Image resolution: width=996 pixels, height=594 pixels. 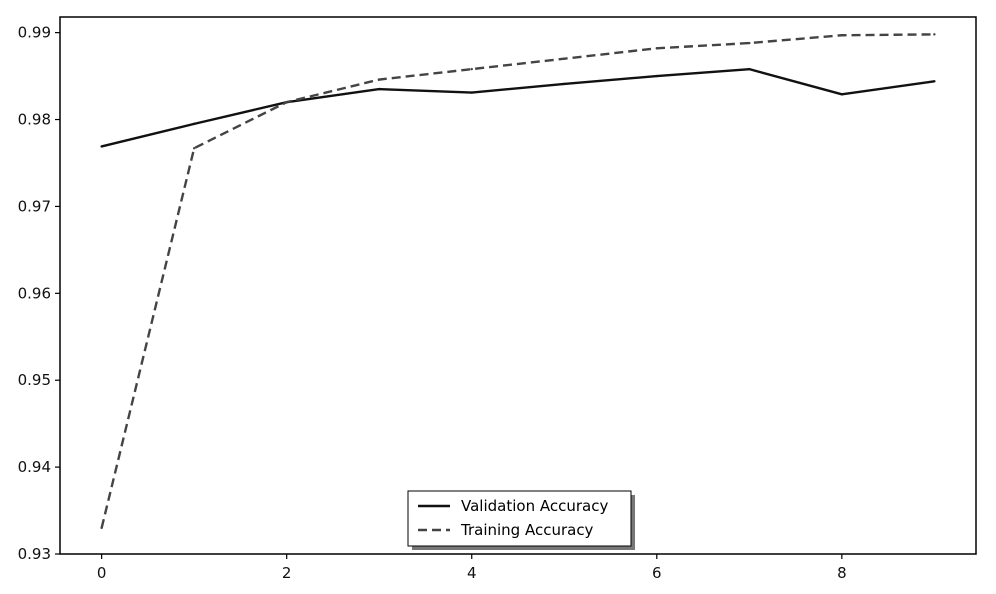 What do you see at coordinates (34, 33) in the screenshot?
I see `y-tick-label: 0.99` at bounding box center [34, 33].